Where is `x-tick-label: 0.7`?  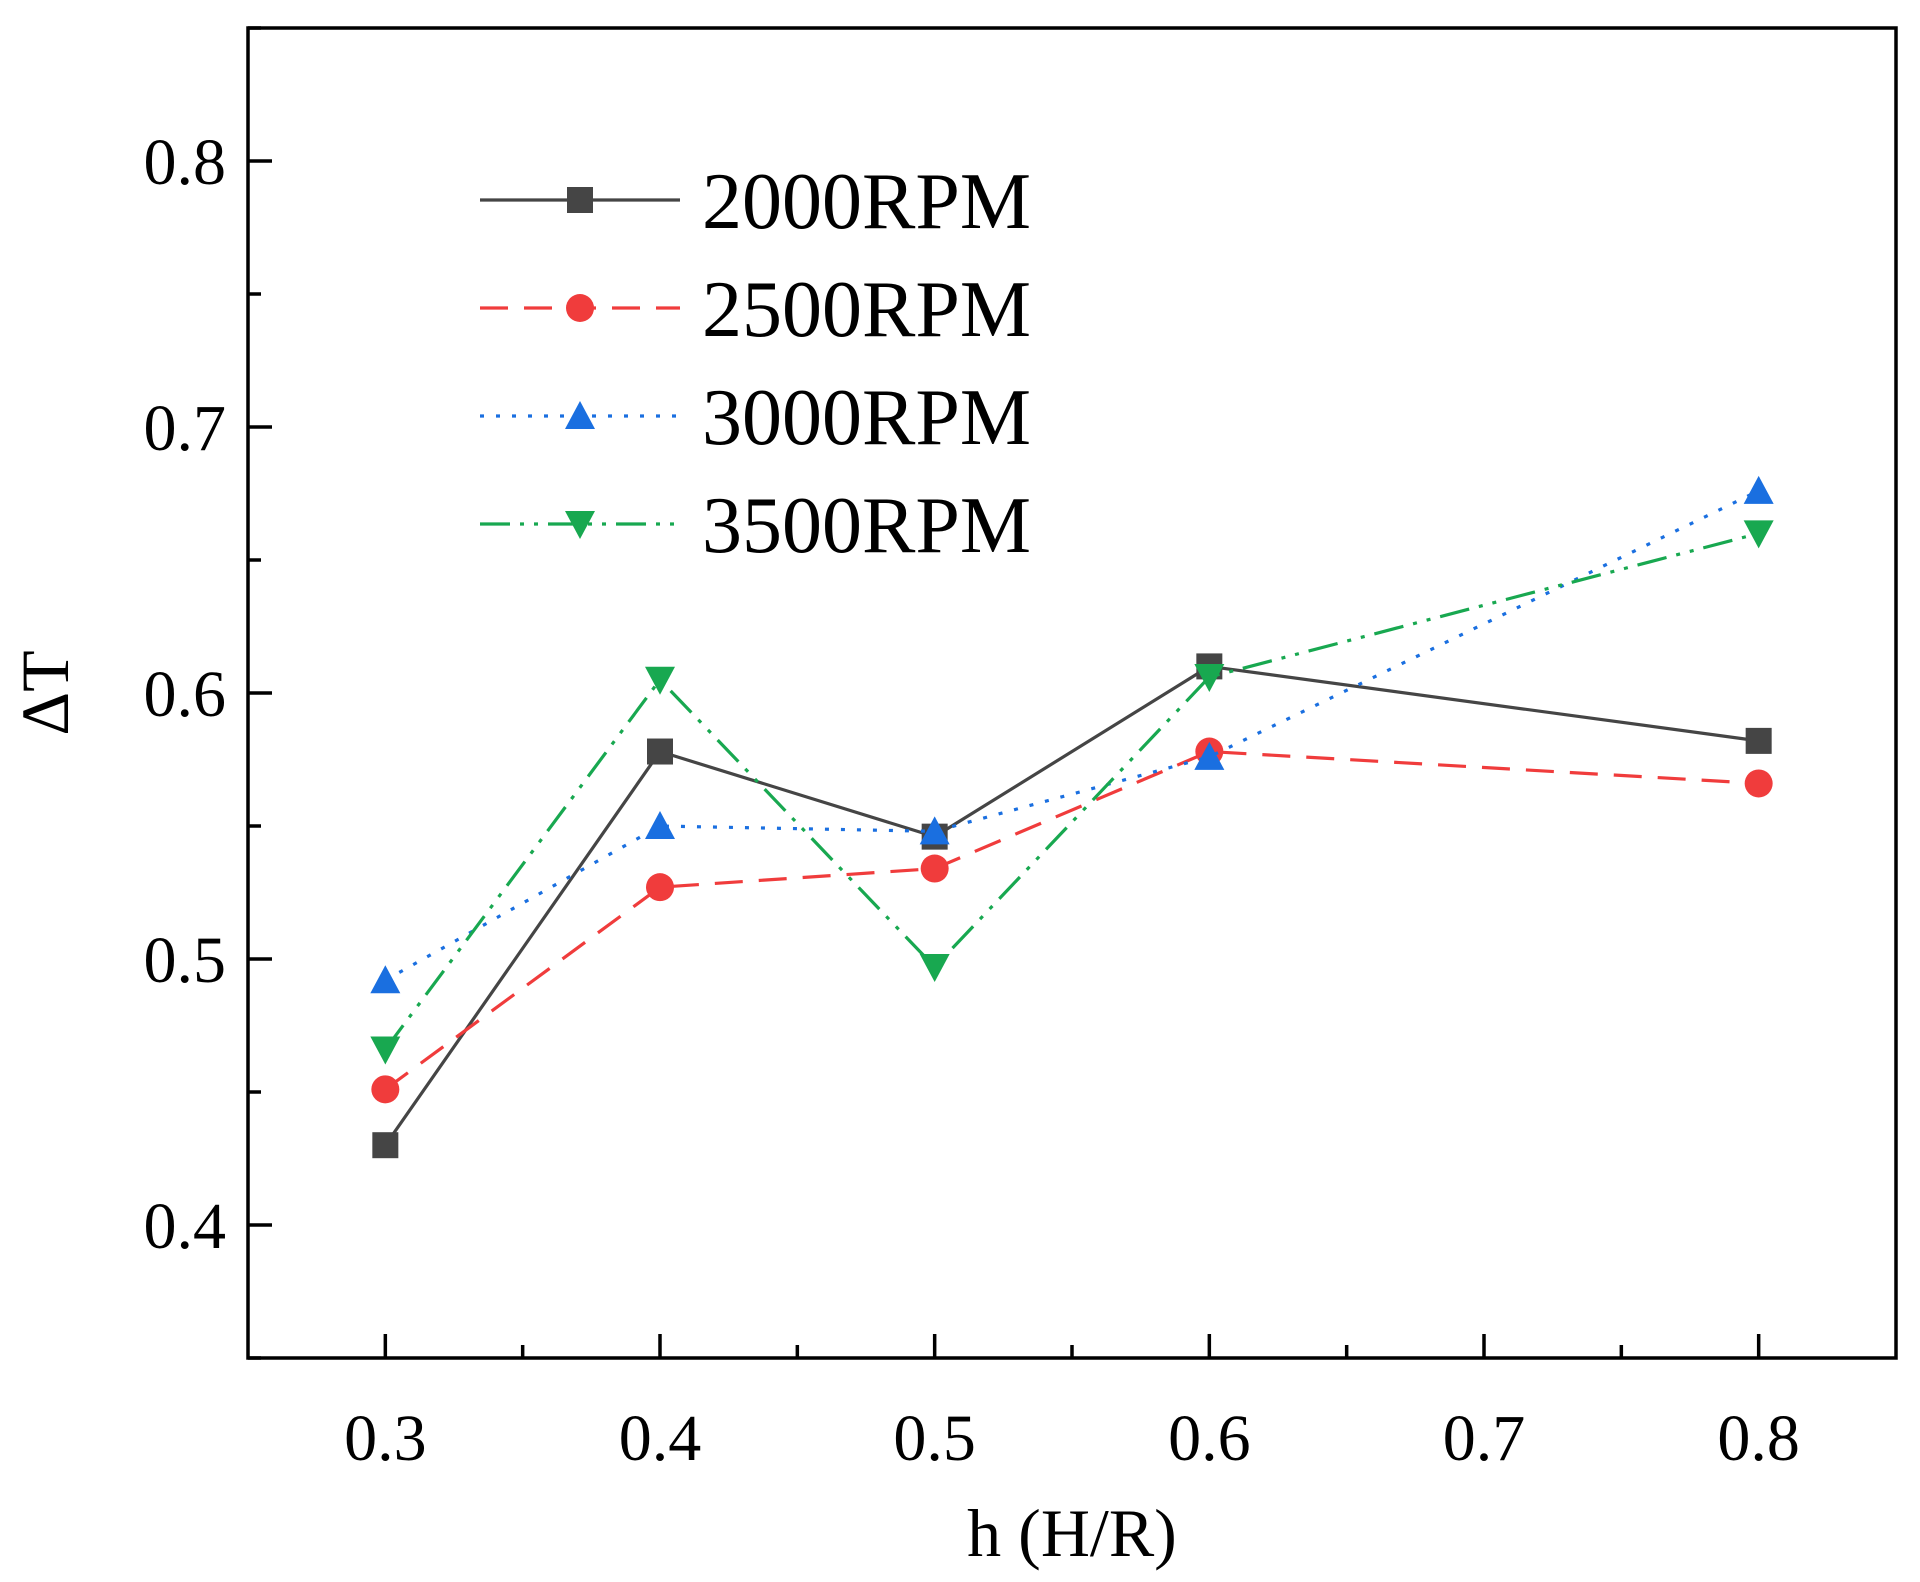 x-tick-label: 0.7 is located at coordinates (1484, 1438).